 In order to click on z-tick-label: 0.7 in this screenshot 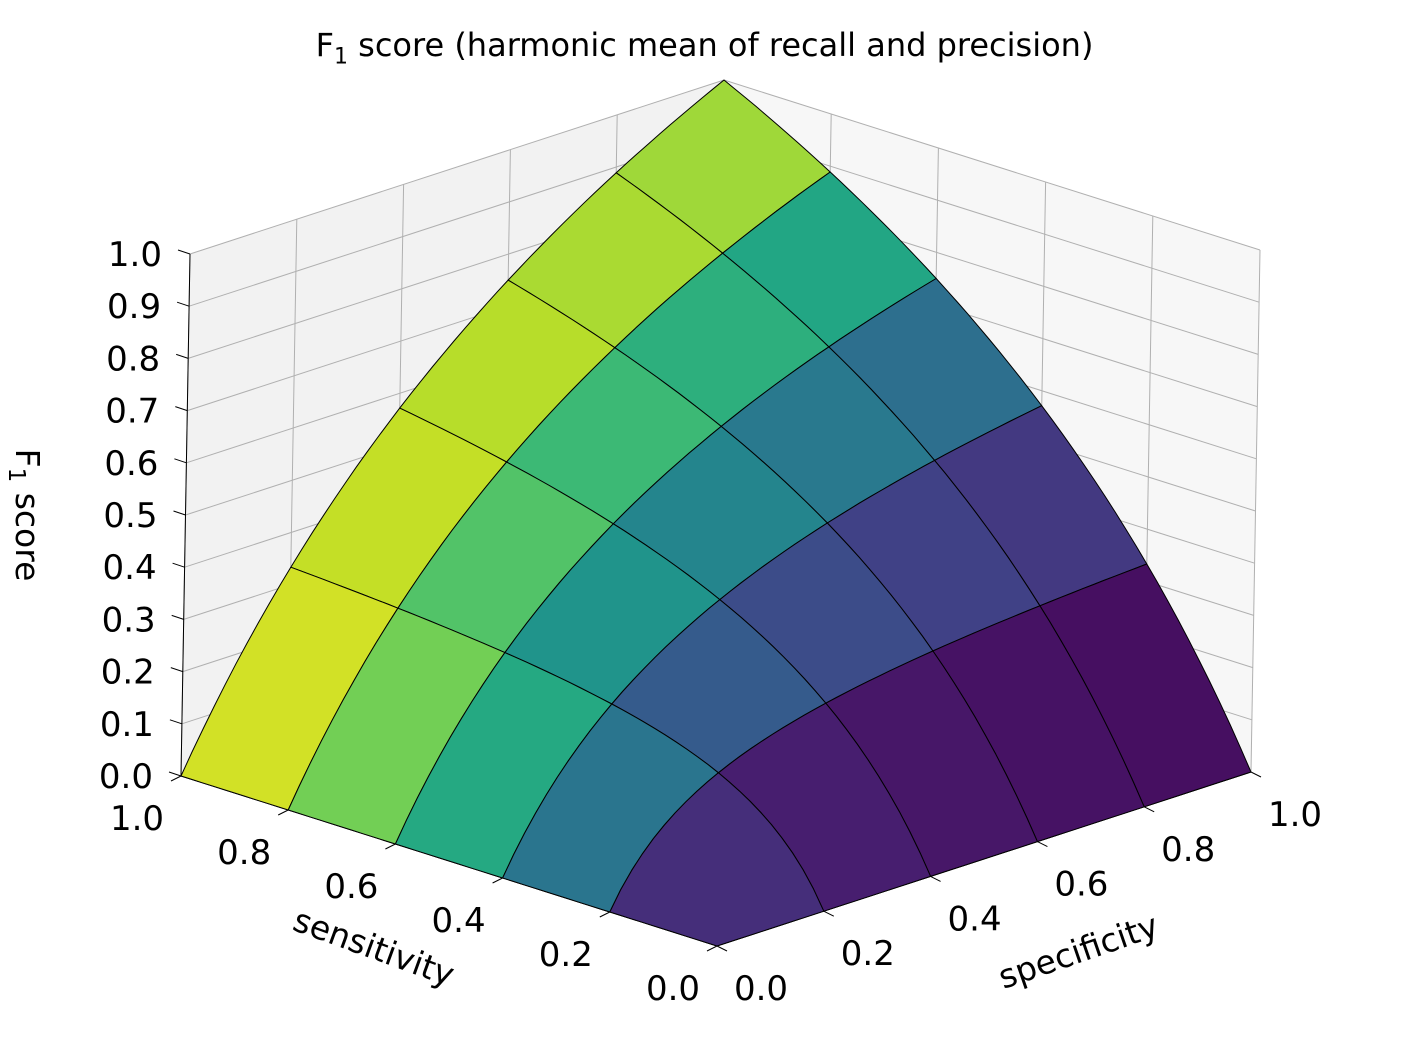, I will do `click(132, 412)`.